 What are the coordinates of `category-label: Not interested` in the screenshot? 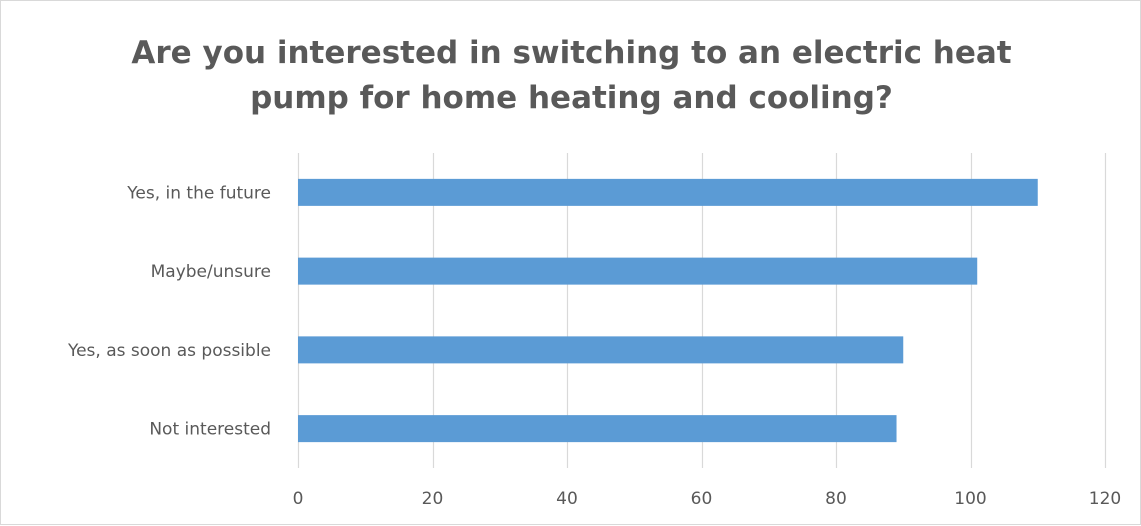 It's located at (210, 430).